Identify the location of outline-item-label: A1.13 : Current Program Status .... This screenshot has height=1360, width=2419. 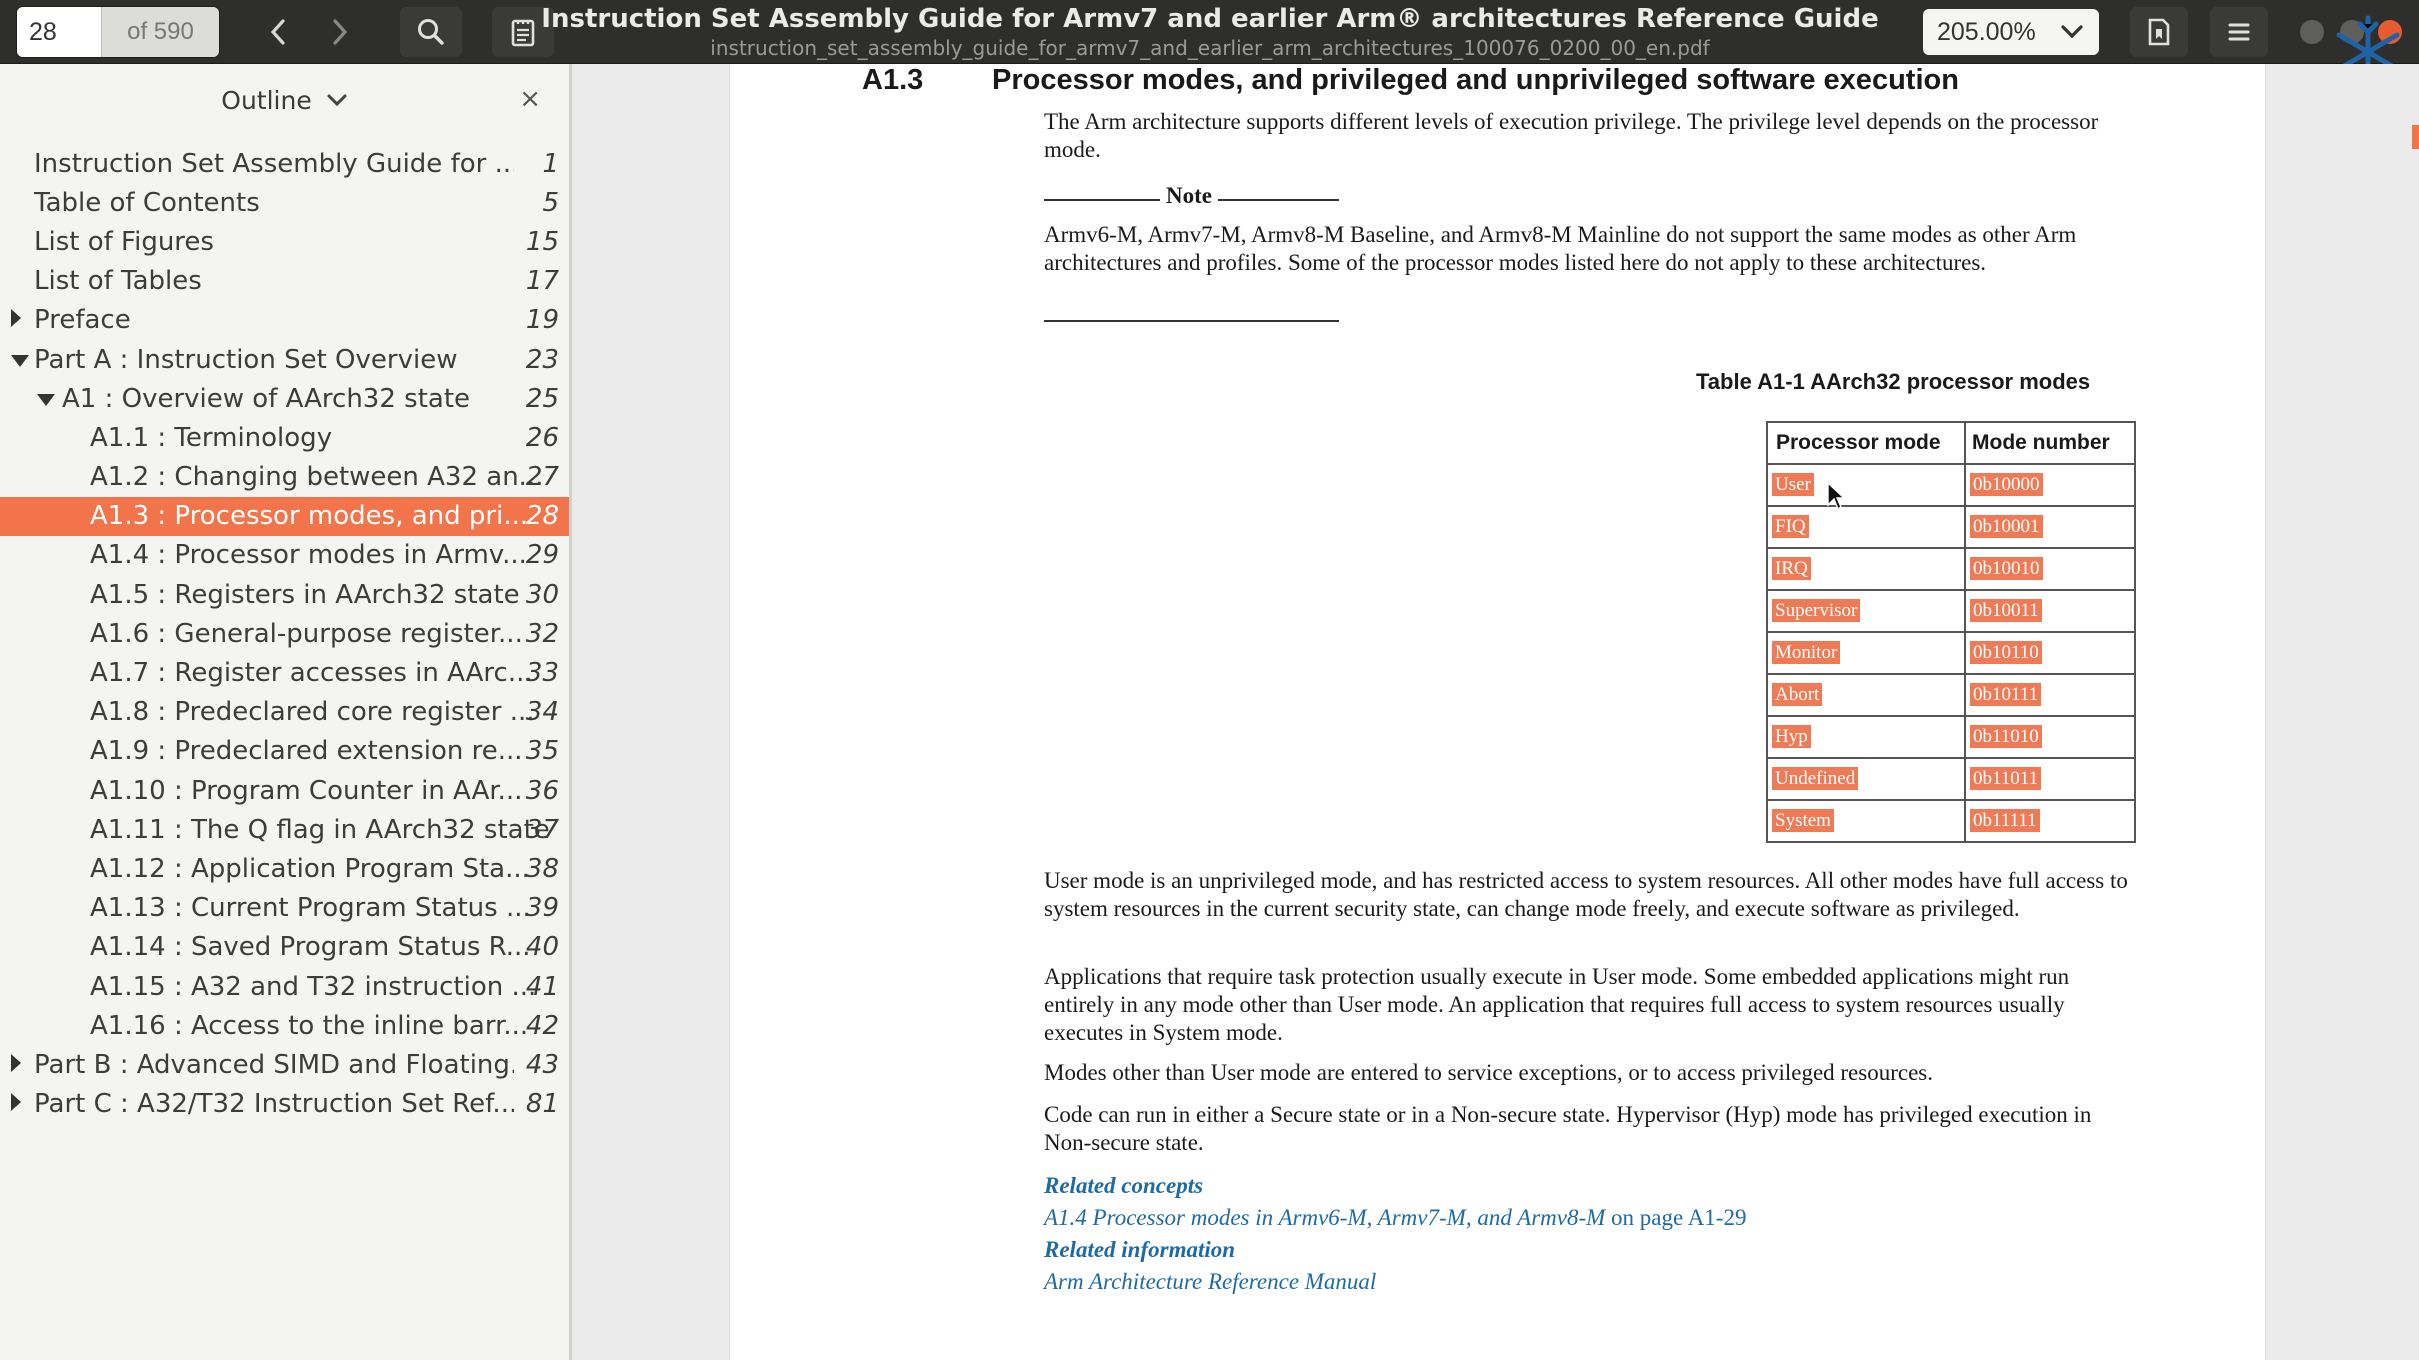
(310, 908).